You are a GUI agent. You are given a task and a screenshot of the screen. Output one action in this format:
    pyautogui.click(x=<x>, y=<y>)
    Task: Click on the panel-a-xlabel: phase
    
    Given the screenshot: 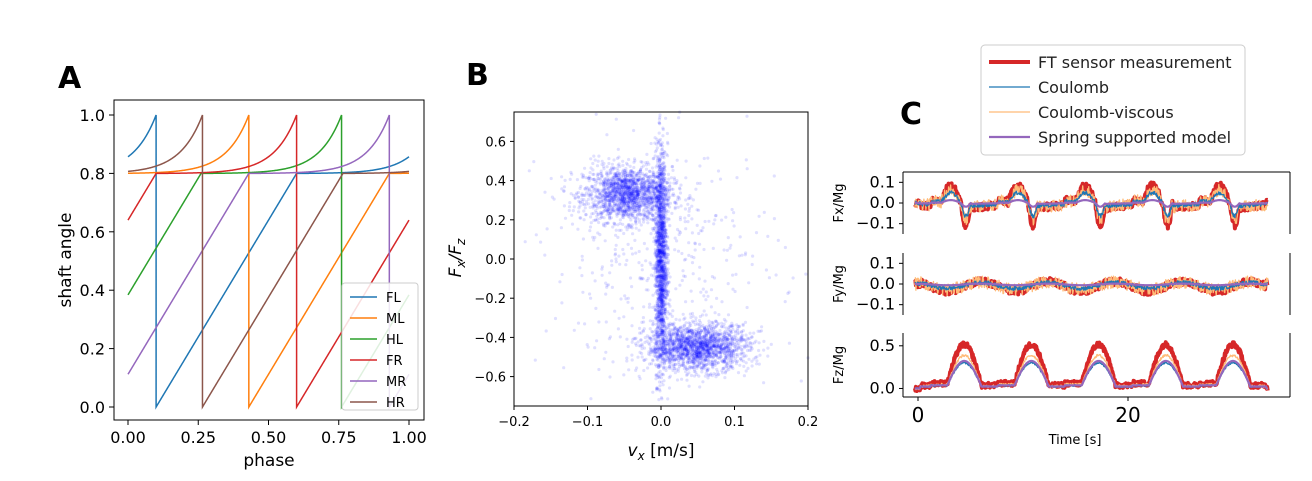 What is the action you would take?
    pyautogui.click(x=268, y=461)
    